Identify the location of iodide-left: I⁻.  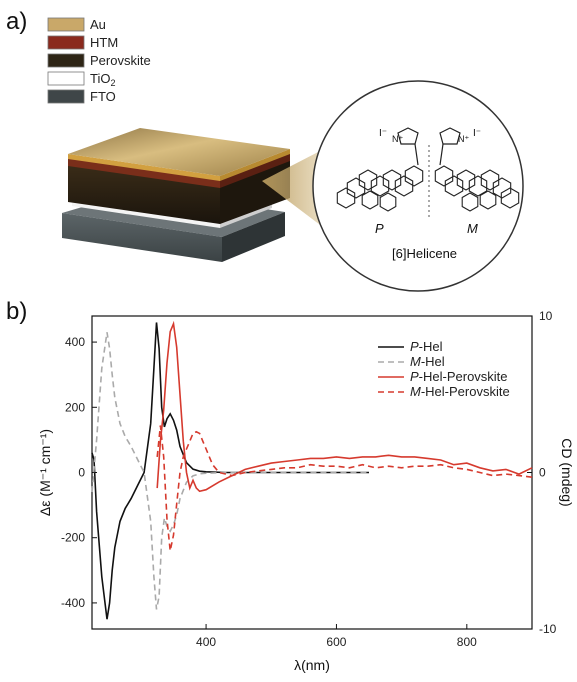
(383, 133).